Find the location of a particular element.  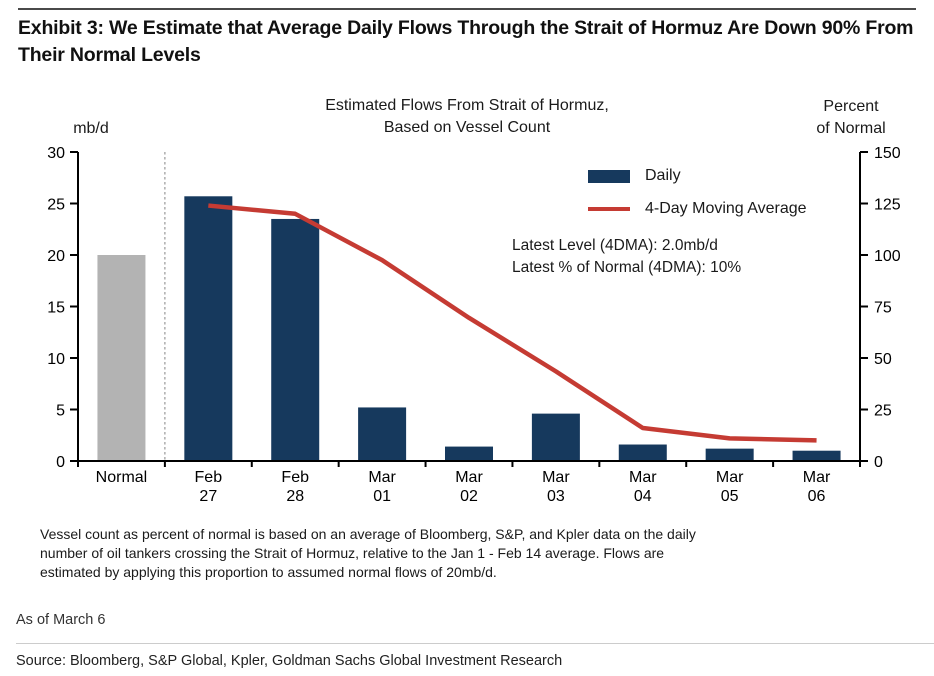

annotation-line1: Latest Level (4DMA): 2.0mb/d is located at coordinates (615, 245).